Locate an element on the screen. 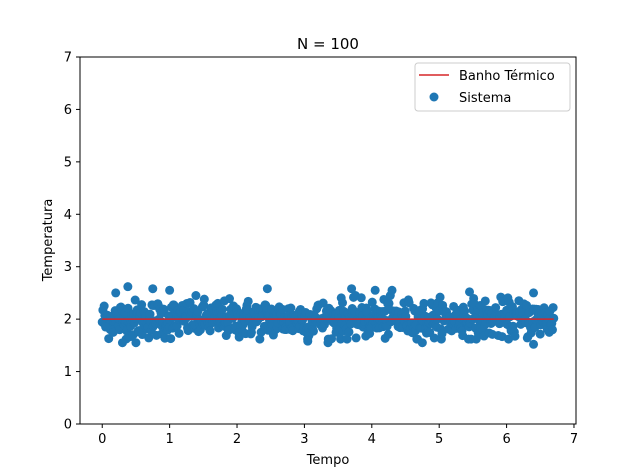  x-tick-label: 0 is located at coordinates (102, 439).